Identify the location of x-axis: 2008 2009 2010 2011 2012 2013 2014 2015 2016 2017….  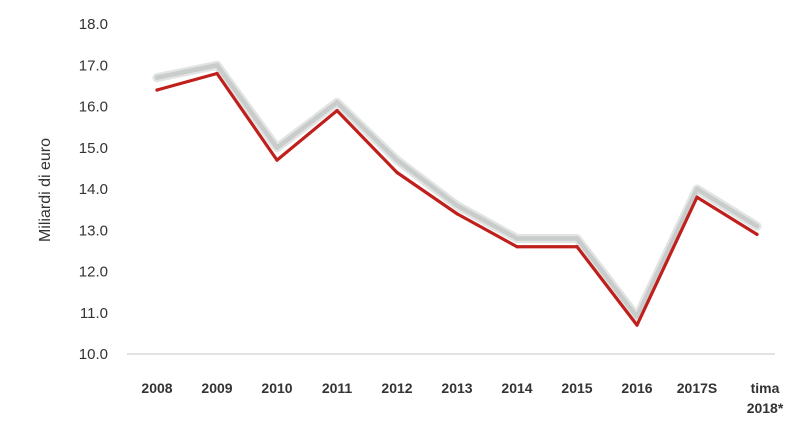
(462, 398).